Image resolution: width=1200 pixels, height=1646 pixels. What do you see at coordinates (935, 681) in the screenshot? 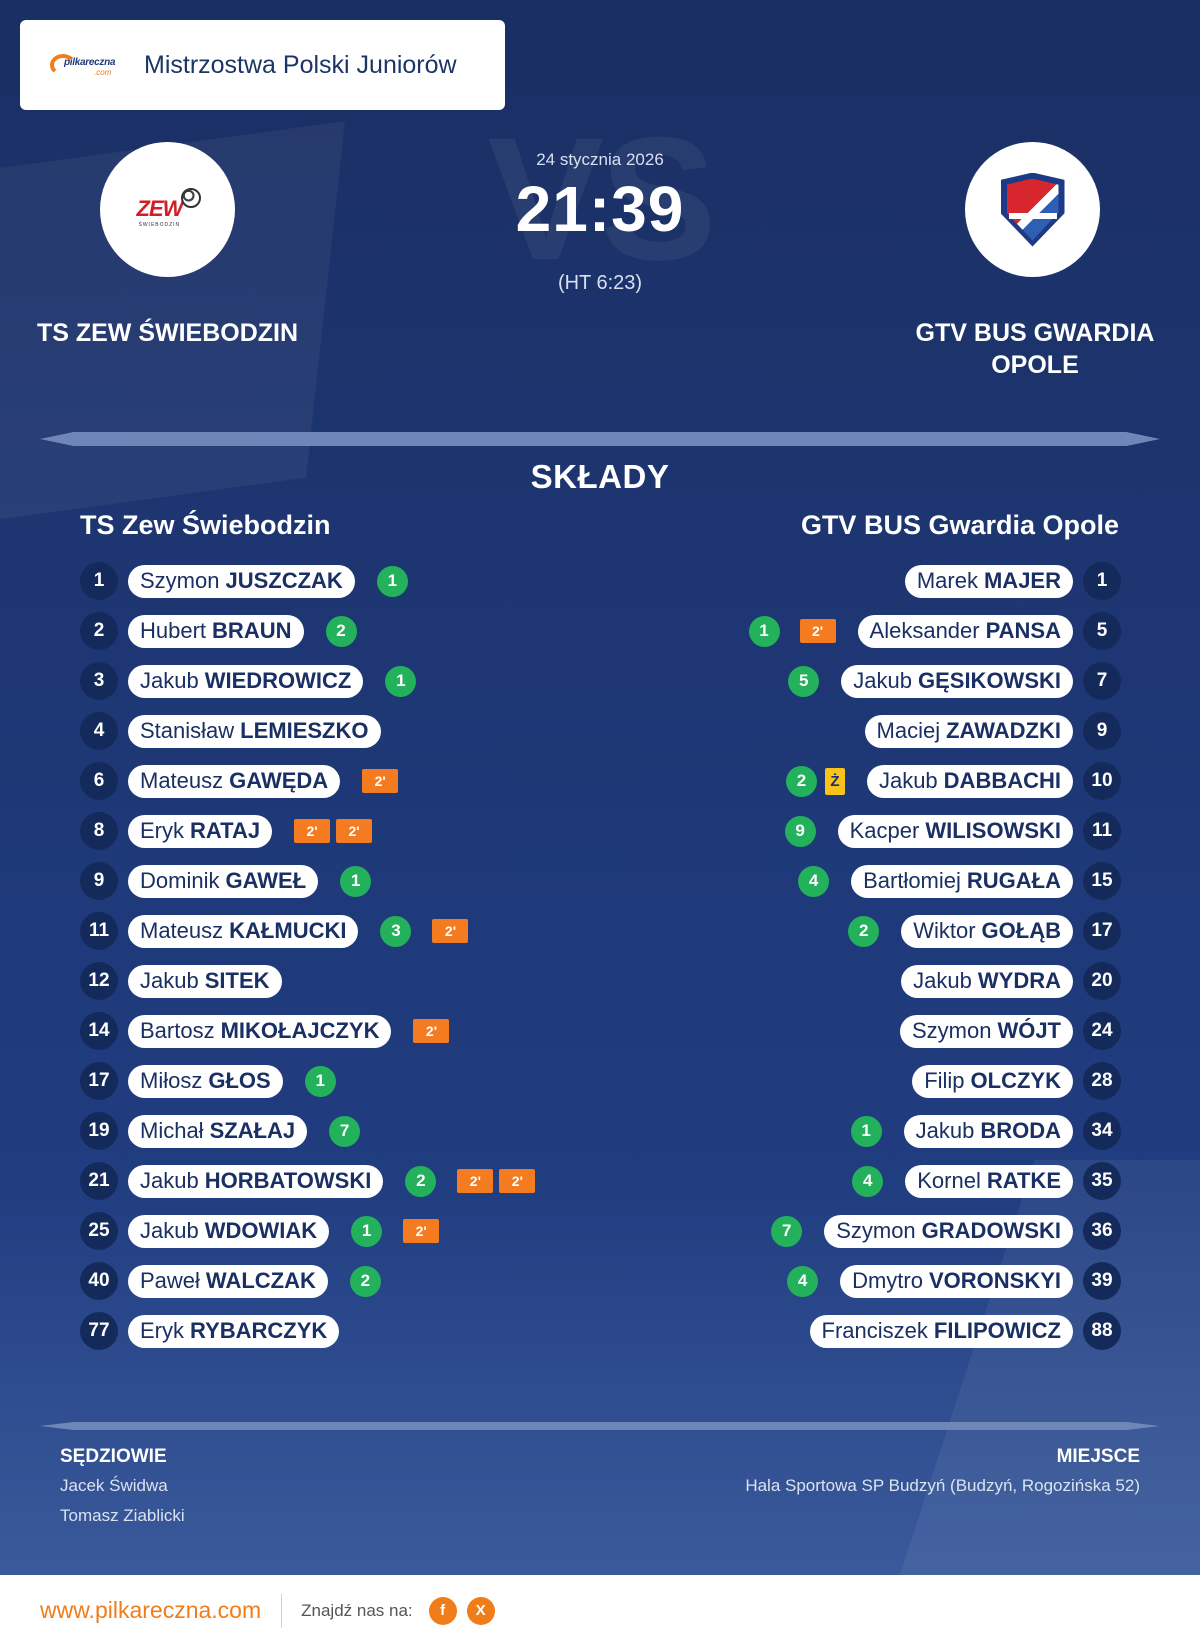
I see `player-row: 5 Jakub GĘSIKOWSKI 7` at bounding box center [935, 681].